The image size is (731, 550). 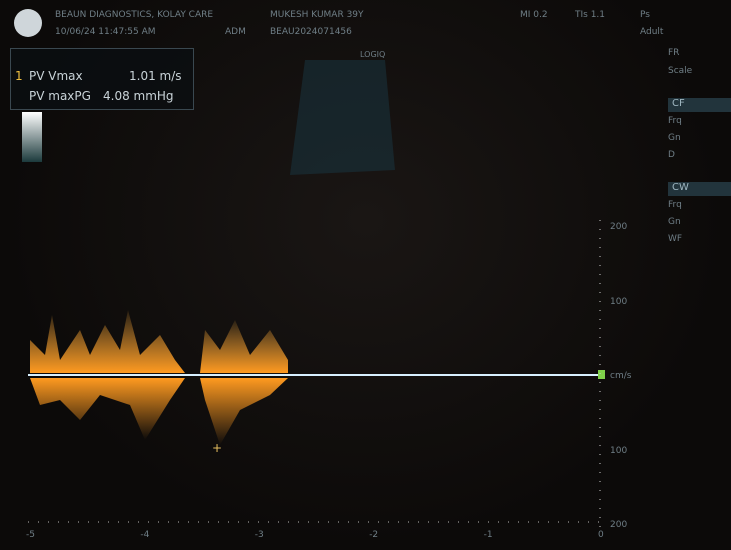 What do you see at coordinates (621, 376) in the screenshot?
I see `velocity-label: cm/s` at bounding box center [621, 376].